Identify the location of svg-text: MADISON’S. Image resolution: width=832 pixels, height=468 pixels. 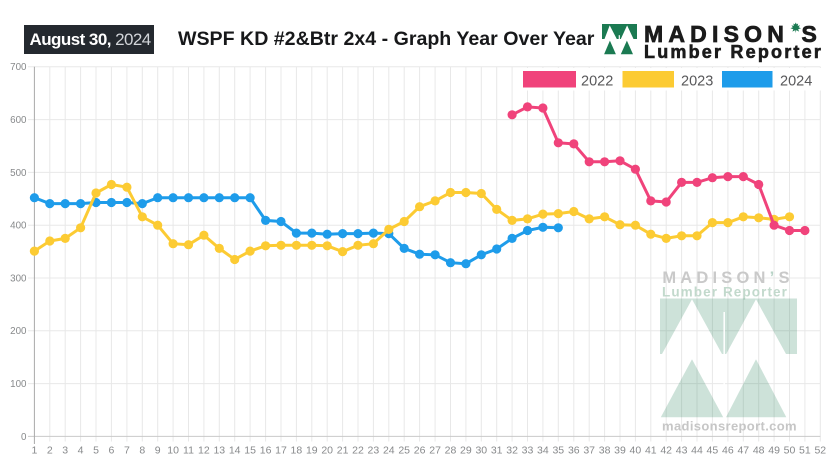
(727, 278).